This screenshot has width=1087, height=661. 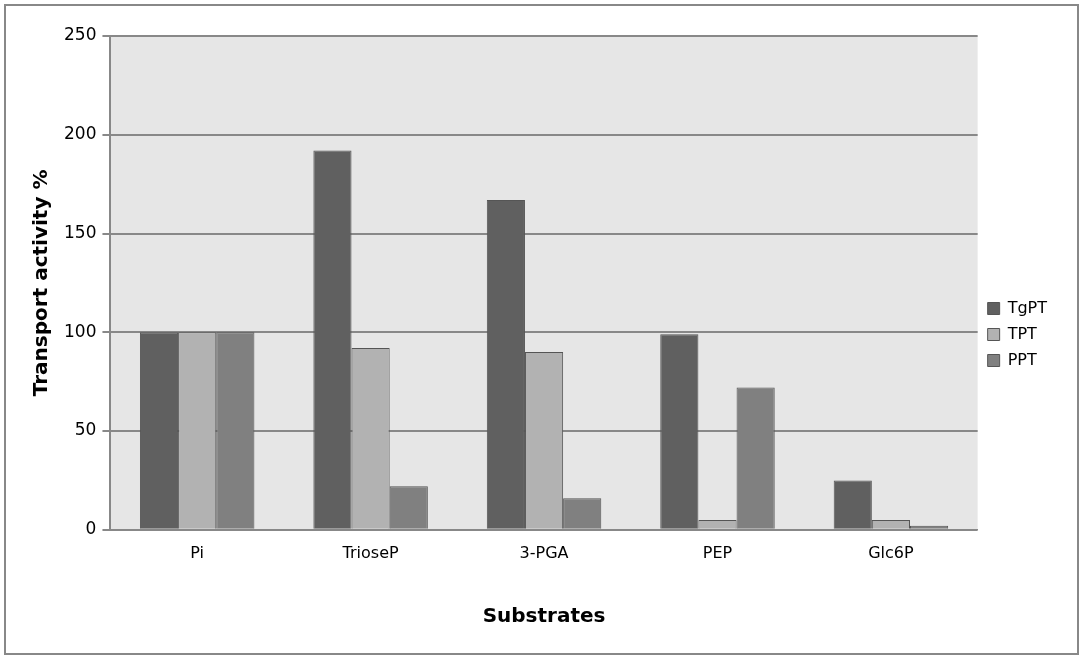 I want to click on x-tick-label: TrioseP, so click(x=370, y=552).